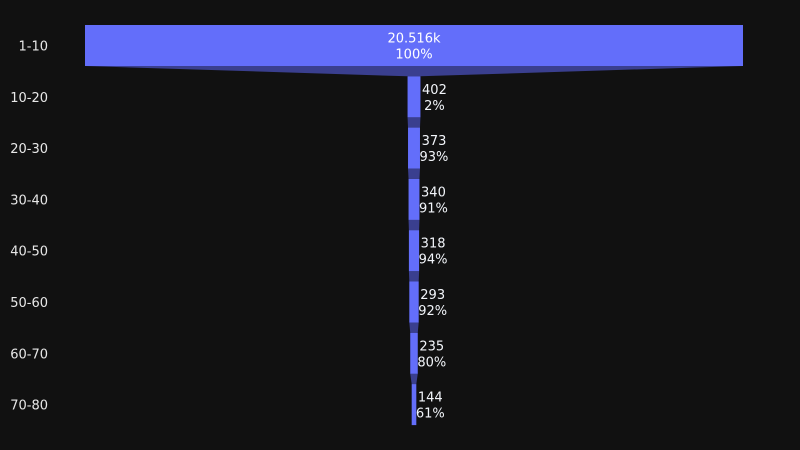 The height and width of the screenshot is (450, 800). What do you see at coordinates (432, 311) in the screenshot?
I see `bar-percent-label: 92%` at bounding box center [432, 311].